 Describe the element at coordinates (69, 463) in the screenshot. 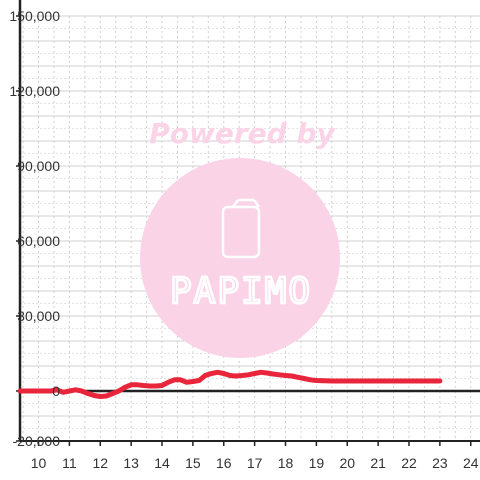

I see `x-tick-label: 11` at that location.